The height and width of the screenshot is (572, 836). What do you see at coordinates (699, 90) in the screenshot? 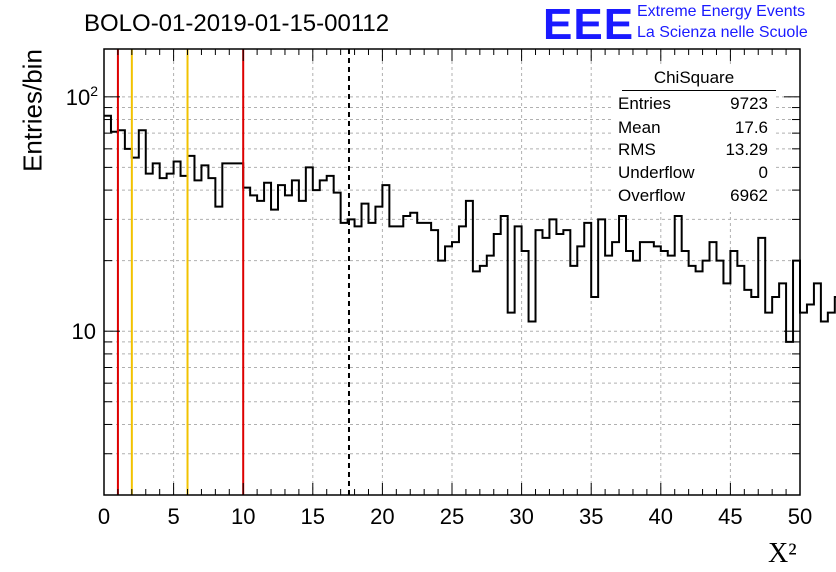
I see `stats-divider` at bounding box center [699, 90].